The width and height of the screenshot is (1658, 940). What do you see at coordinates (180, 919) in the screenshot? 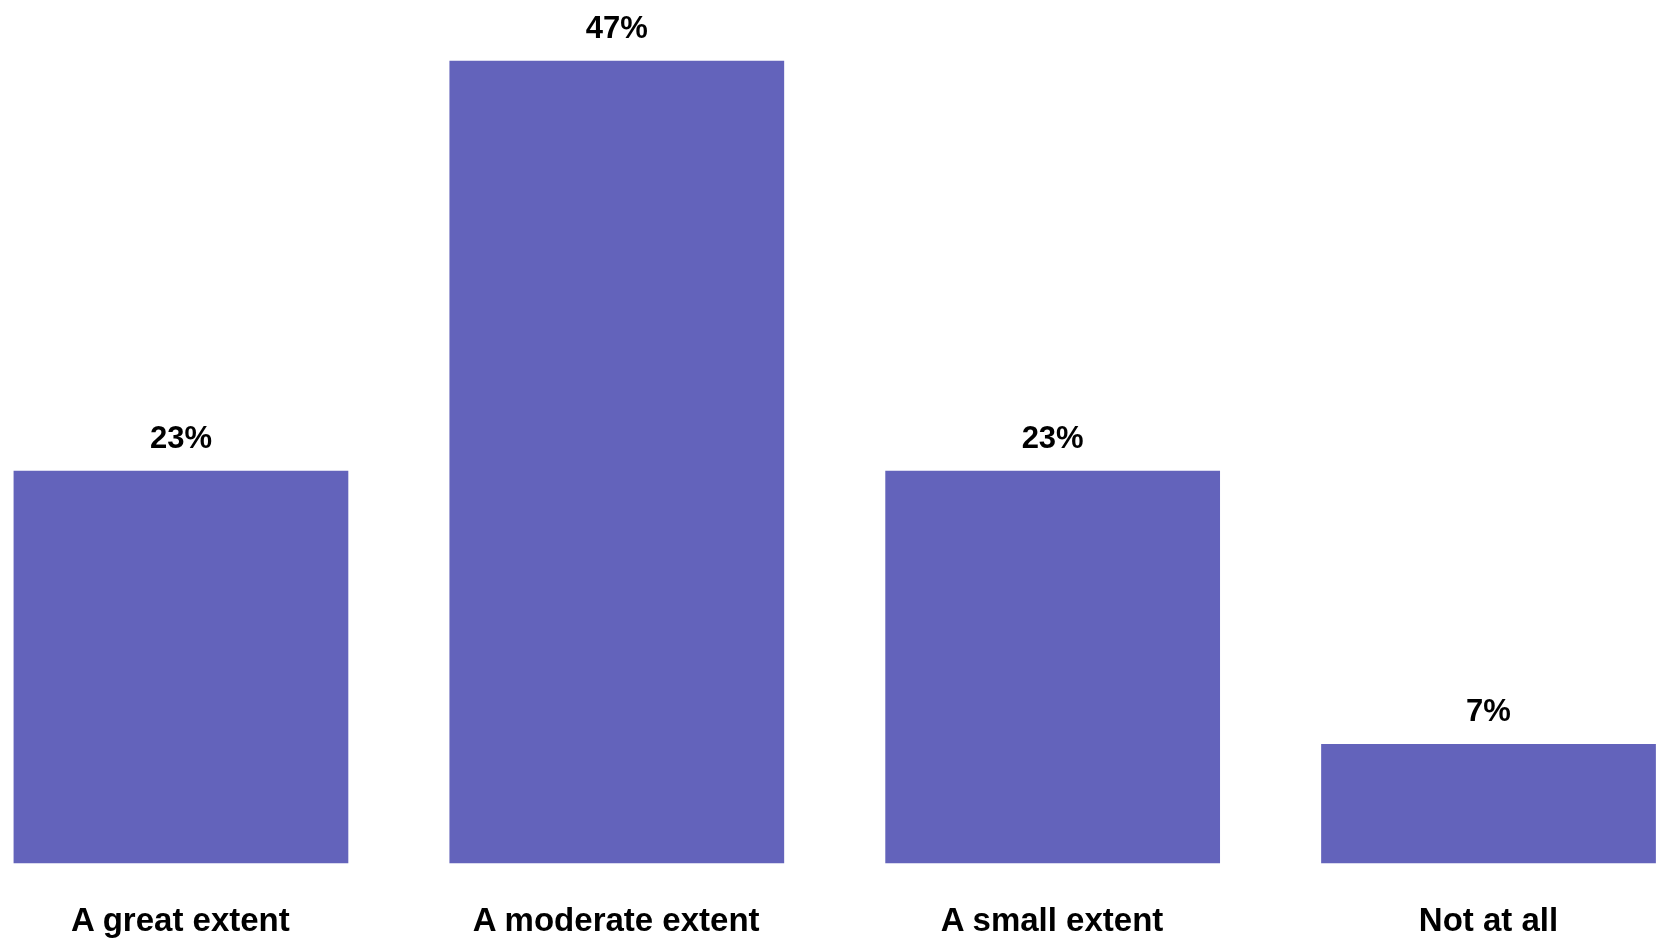
I see `x-tick-label: A great extent` at bounding box center [180, 919].